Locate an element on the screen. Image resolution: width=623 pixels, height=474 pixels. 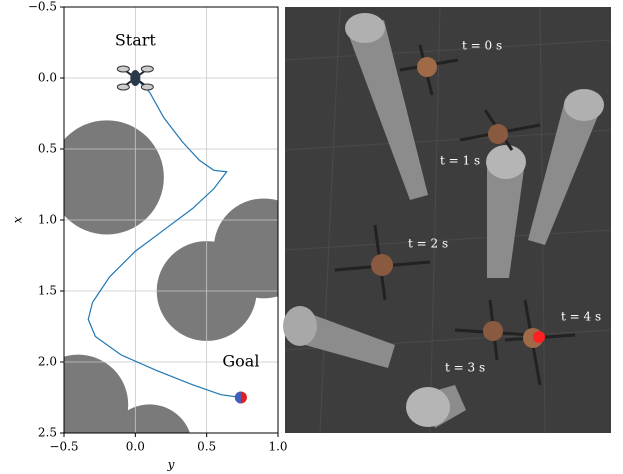
x-tick-label: 0.0 is located at coordinates (135, 447).